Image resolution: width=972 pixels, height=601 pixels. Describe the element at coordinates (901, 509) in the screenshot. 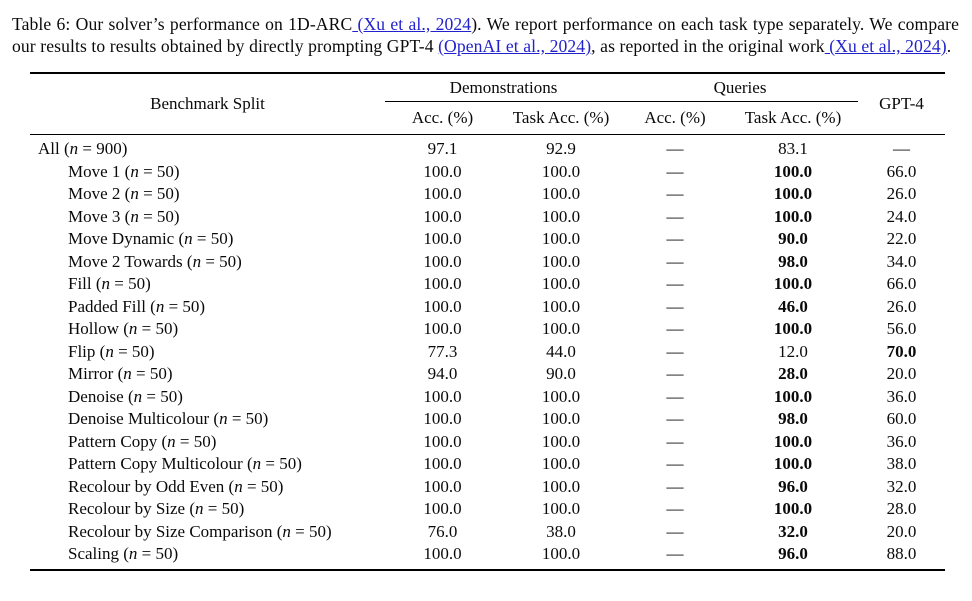

I see `cell-gpt4: 28.0` at that location.